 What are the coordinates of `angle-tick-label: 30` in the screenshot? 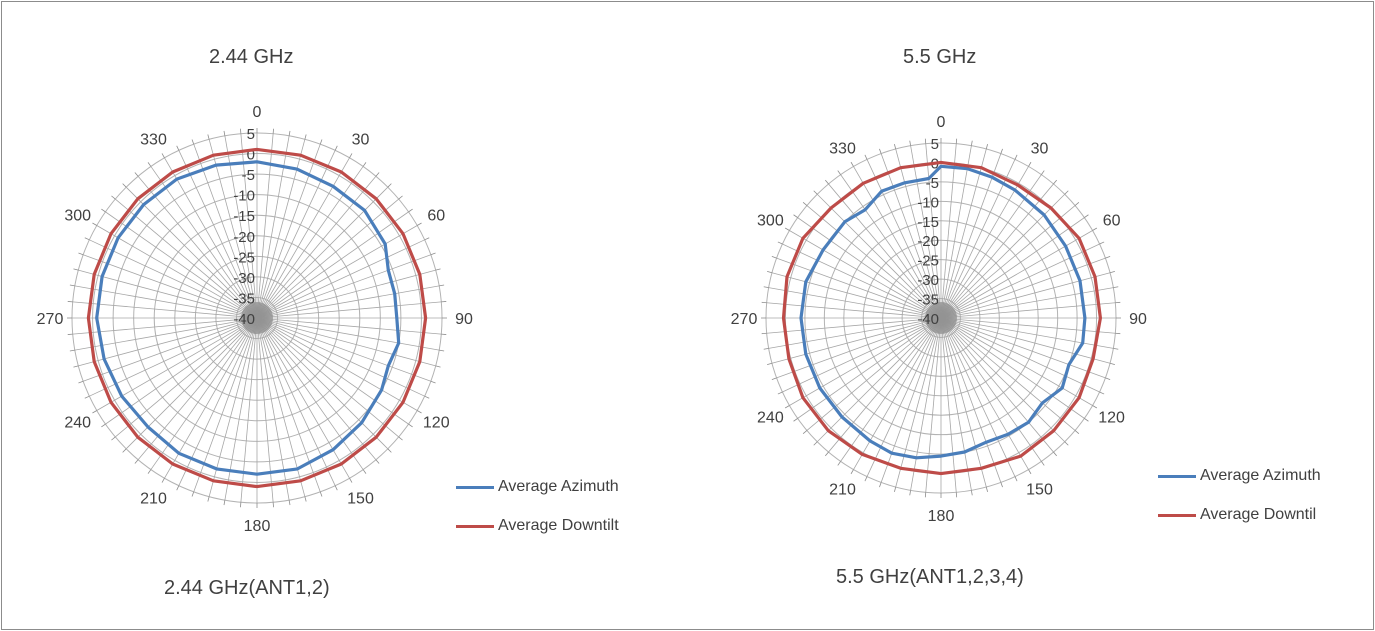 It's located at (361, 140).